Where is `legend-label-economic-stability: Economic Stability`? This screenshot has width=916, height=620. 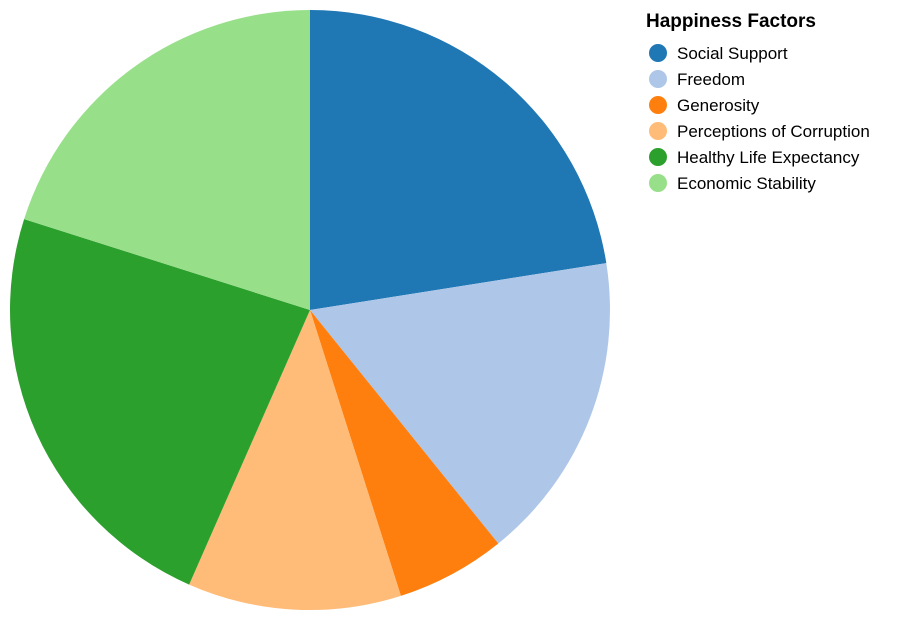 legend-label-economic-stability: Economic Stability is located at coordinates (746, 183).